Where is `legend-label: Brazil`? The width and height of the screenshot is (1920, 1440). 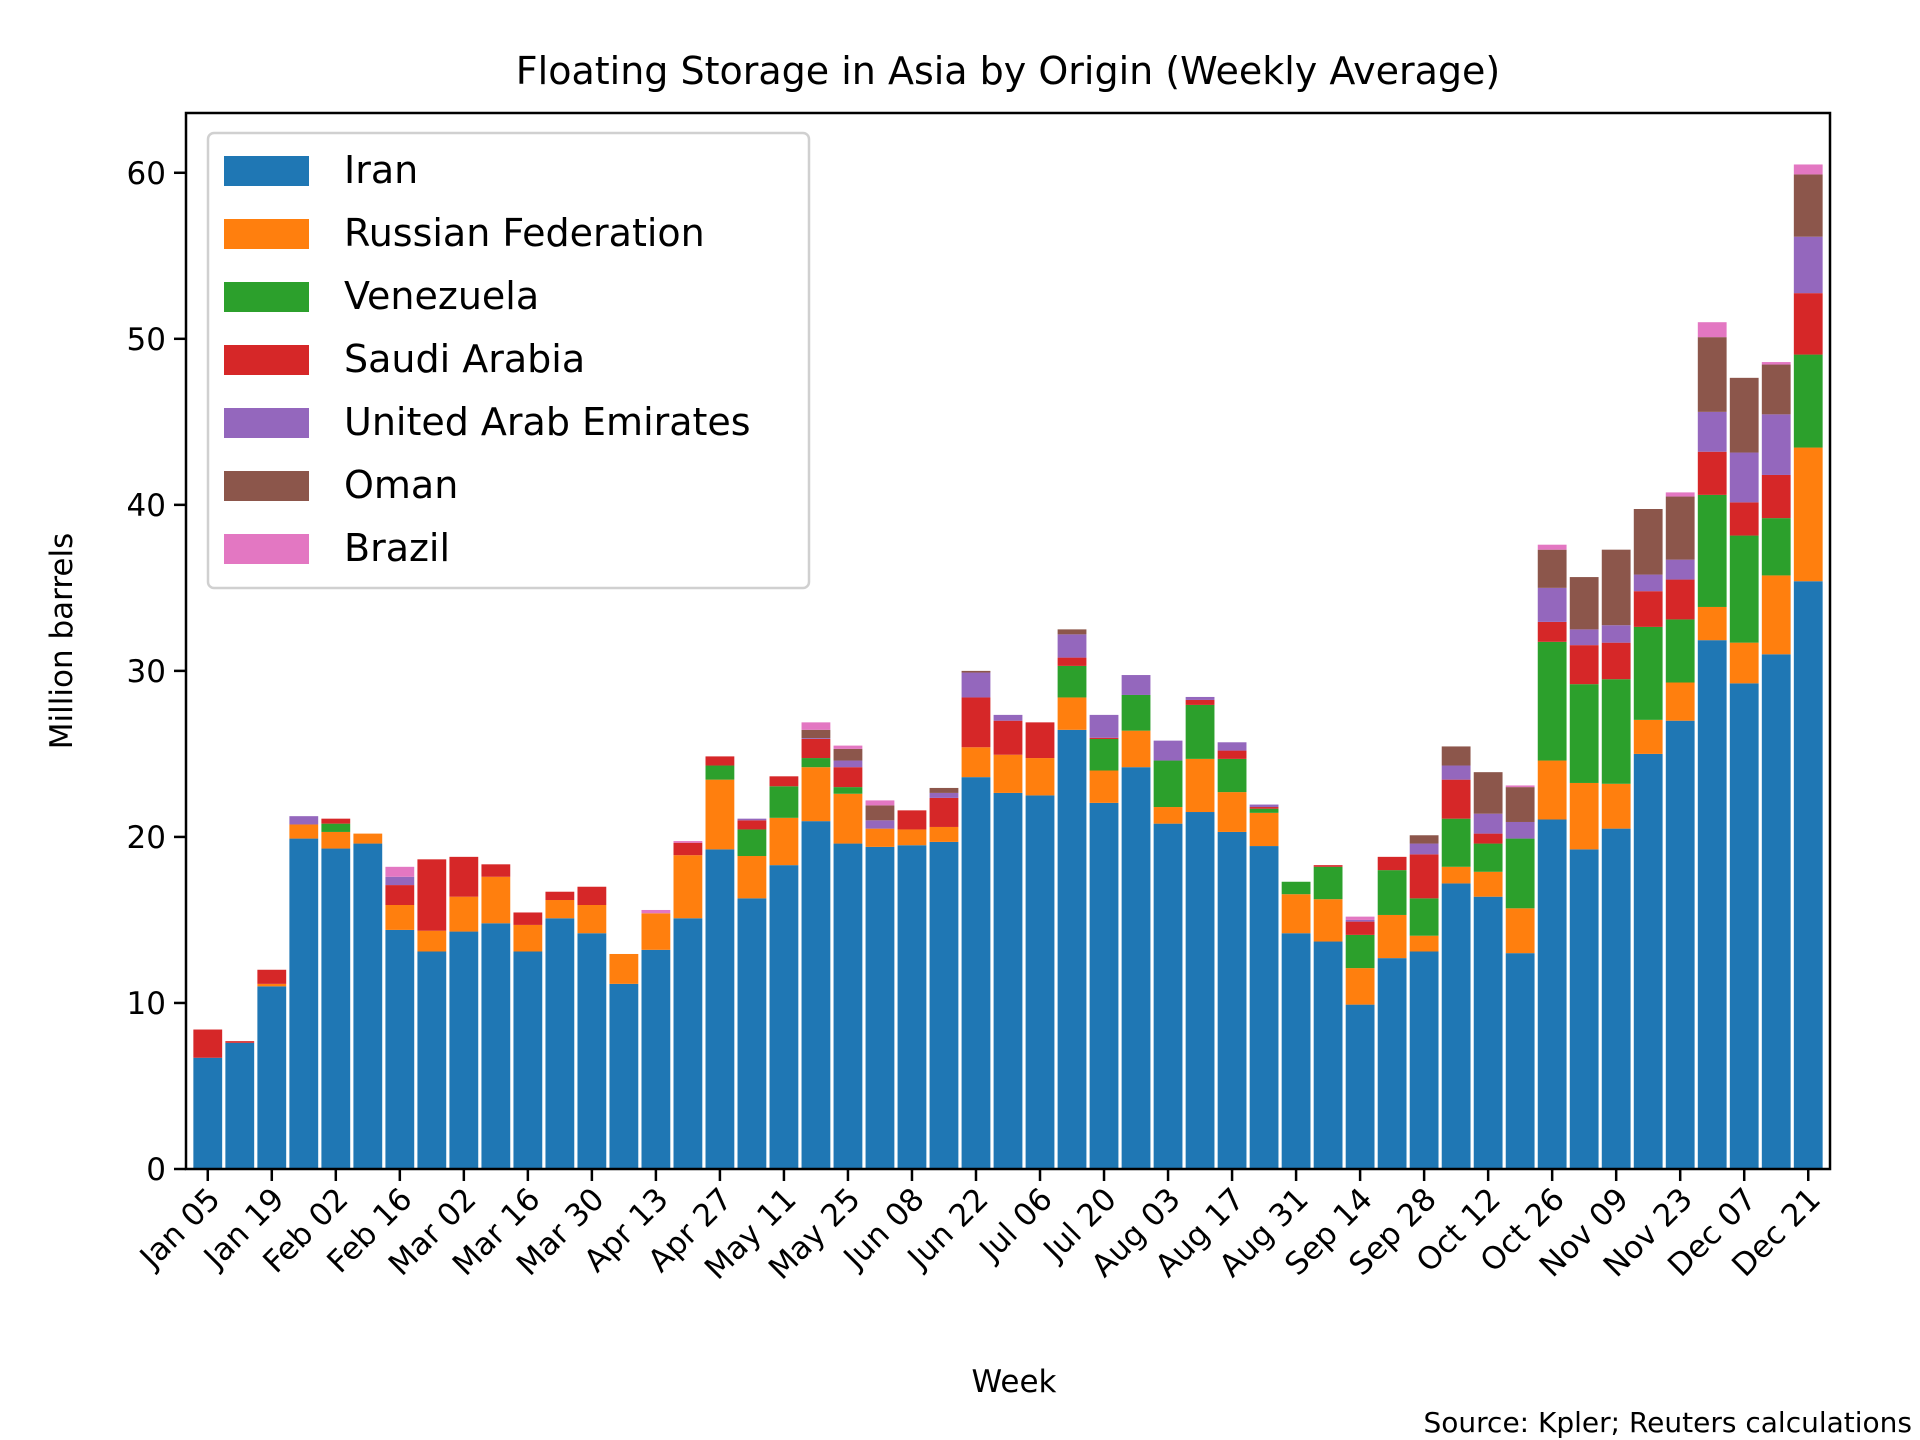 legend-label: Brazil is located at coordinates (397, 548).